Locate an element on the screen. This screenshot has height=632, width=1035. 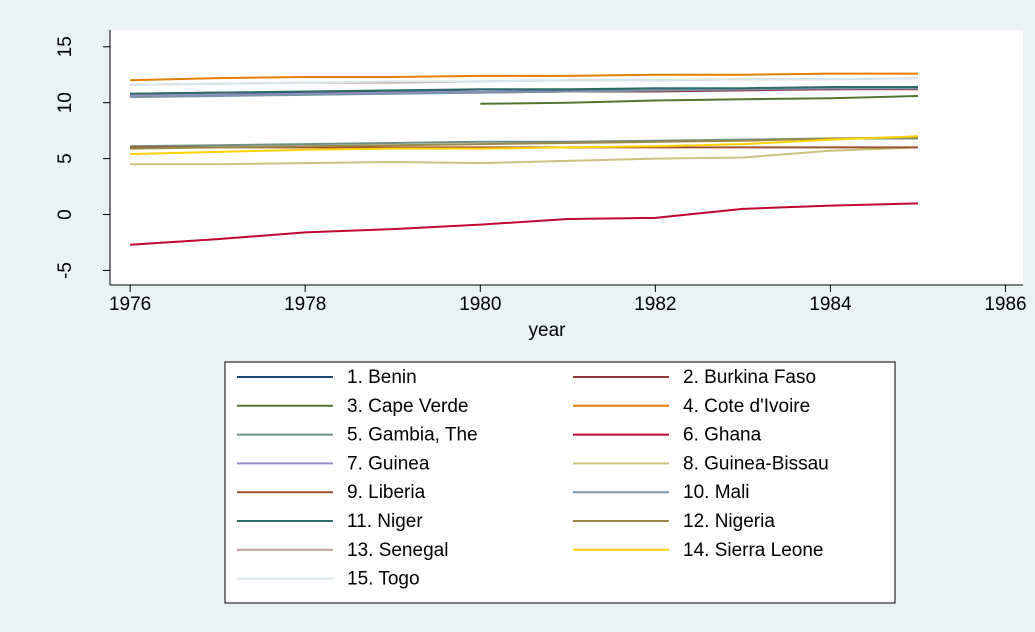
y-tick-label: 5 is located at coordinates (65, 158).